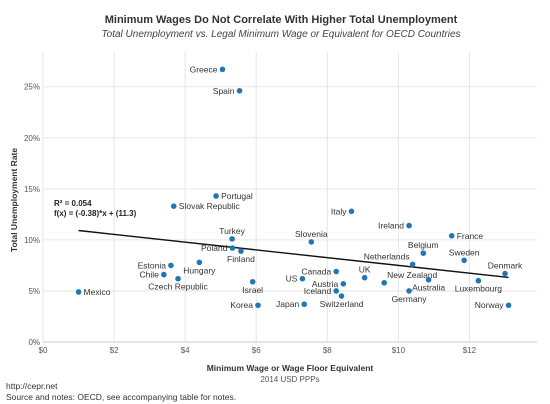 The width and height of the screenshot is (550, 404). Describe the element at coordinates (423, 245) in the screenshot. I see `point-label: Belgium` at that location.